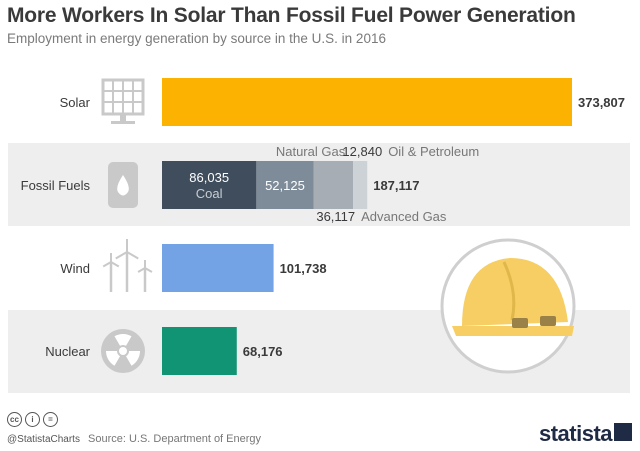 Image resolution: width=640 pixels, height=451 pixels. I want to click on creative-commons-icon: cc, so click(14, 419).